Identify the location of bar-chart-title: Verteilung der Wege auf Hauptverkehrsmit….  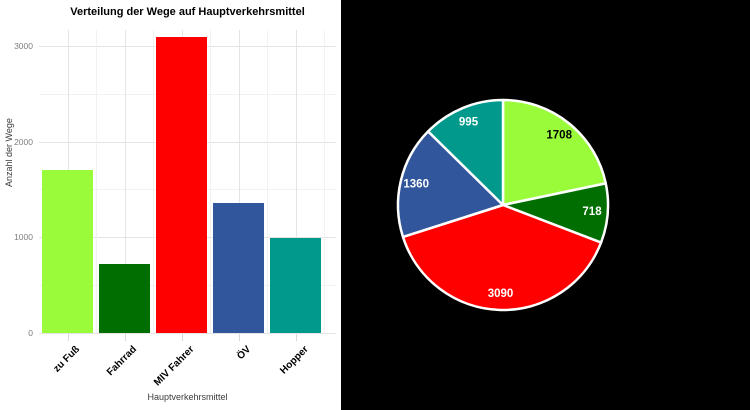
(187, 12).